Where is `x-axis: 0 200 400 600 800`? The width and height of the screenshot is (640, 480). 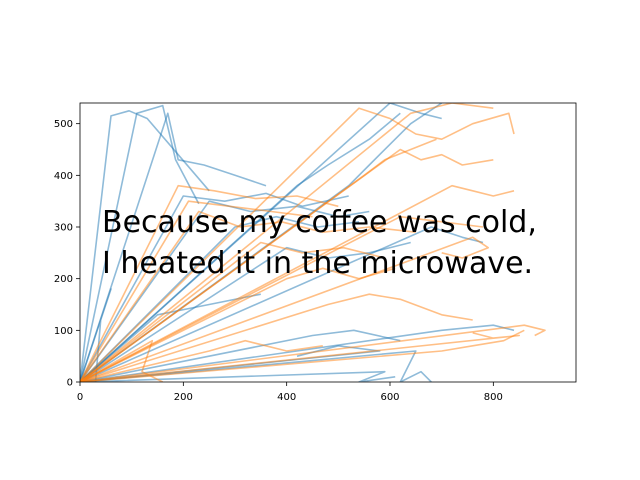 x-axis: 0 200 400 600 800 is located at coordinates (290, 392).